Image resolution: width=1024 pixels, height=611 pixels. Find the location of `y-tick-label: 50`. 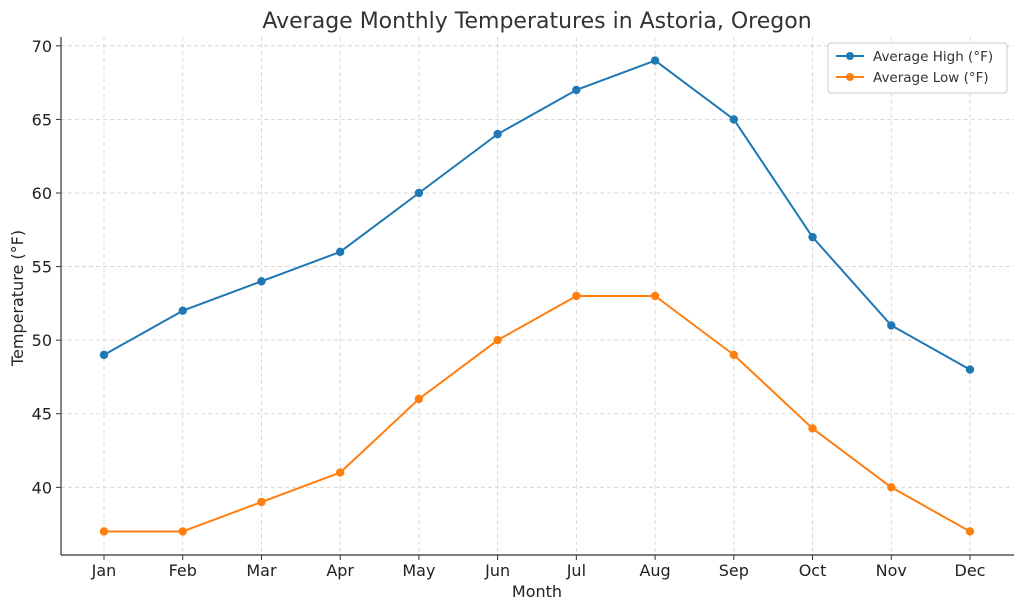

y-tick-label: 50 is located at coordinates (42, 340).